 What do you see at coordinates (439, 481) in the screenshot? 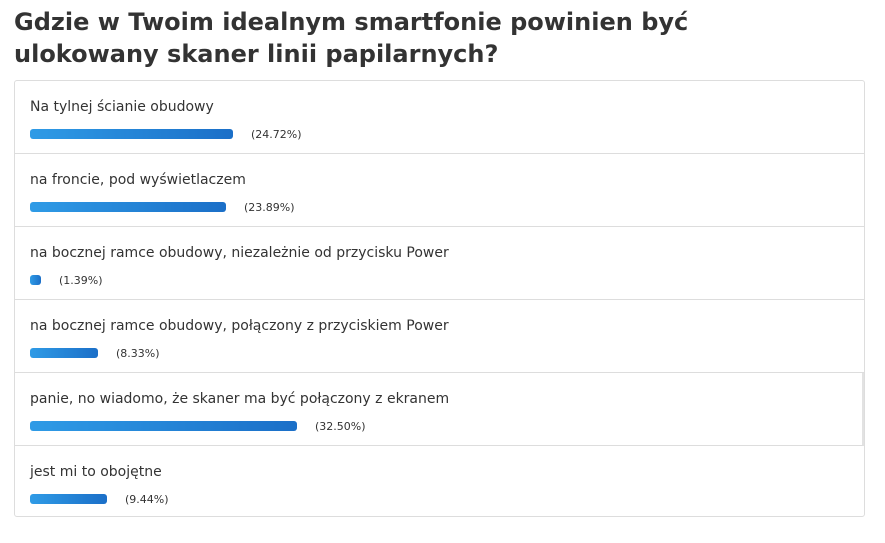
I see `poll-option: jest mi to obojętne (9.44%)` at bounding box center [439, 481].